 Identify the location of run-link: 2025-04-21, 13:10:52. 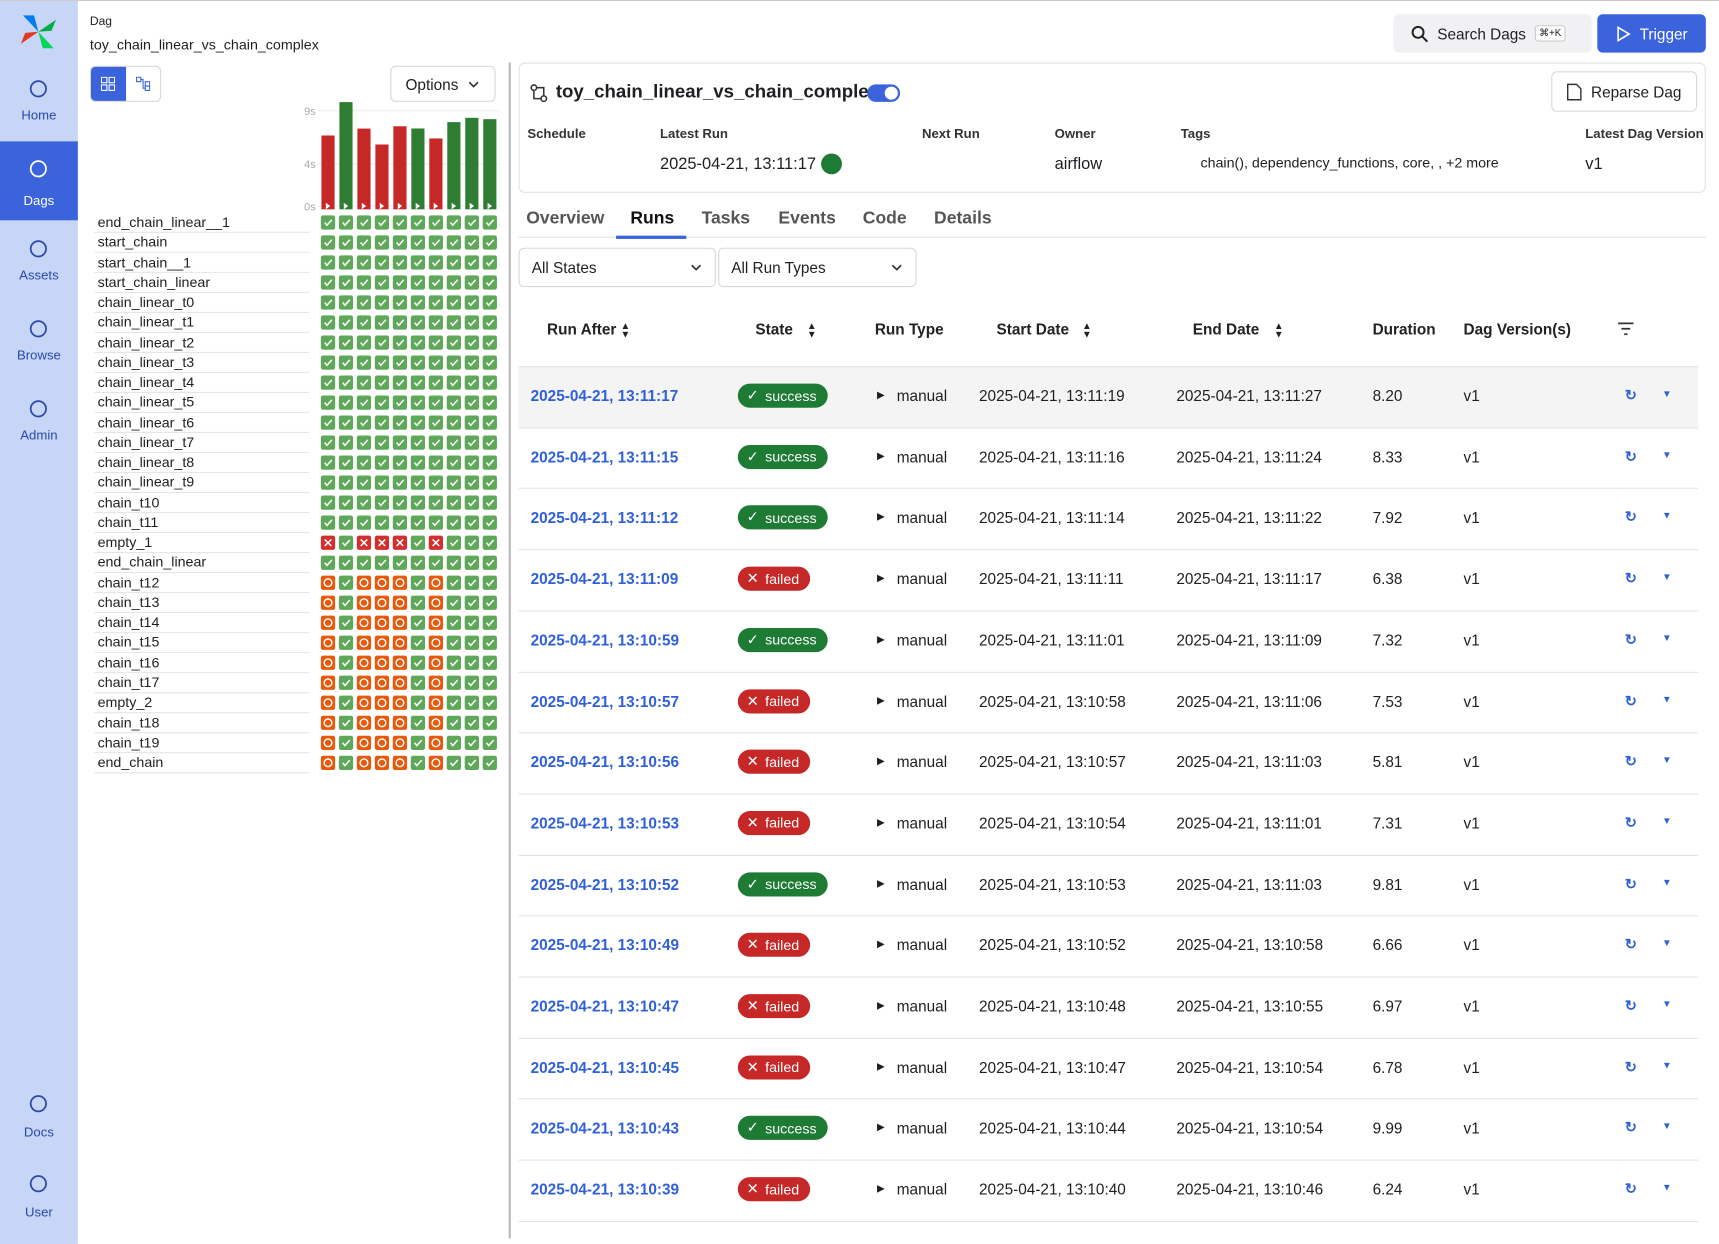
(605, 884).